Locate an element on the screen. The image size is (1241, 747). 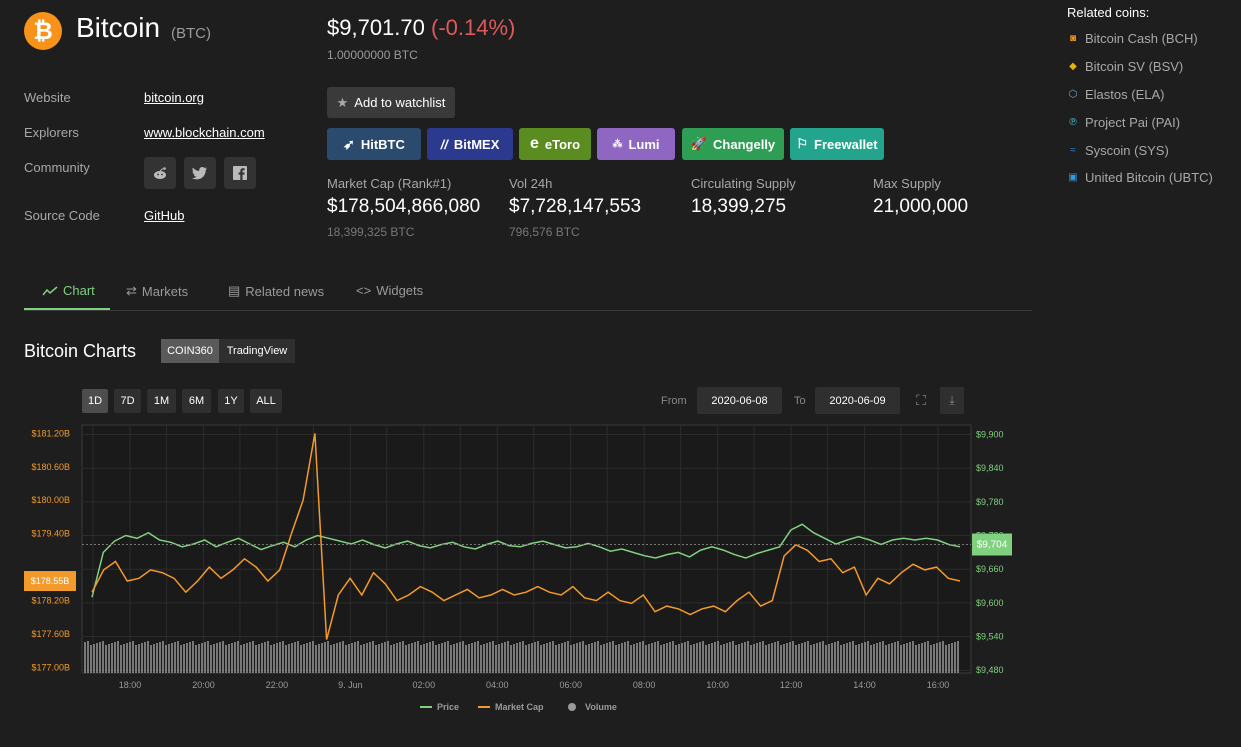
download-icon: ⤓ is located at coordinates (952, 400).